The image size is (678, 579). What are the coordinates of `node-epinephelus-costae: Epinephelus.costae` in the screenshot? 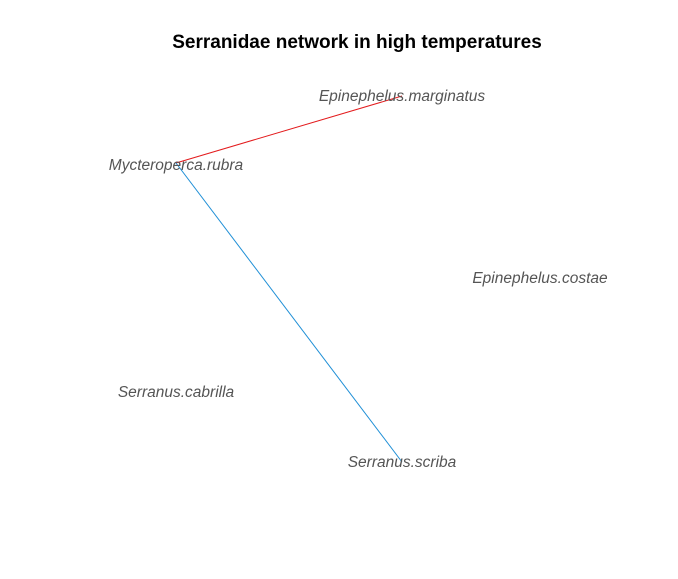 It's located at (540, 278).